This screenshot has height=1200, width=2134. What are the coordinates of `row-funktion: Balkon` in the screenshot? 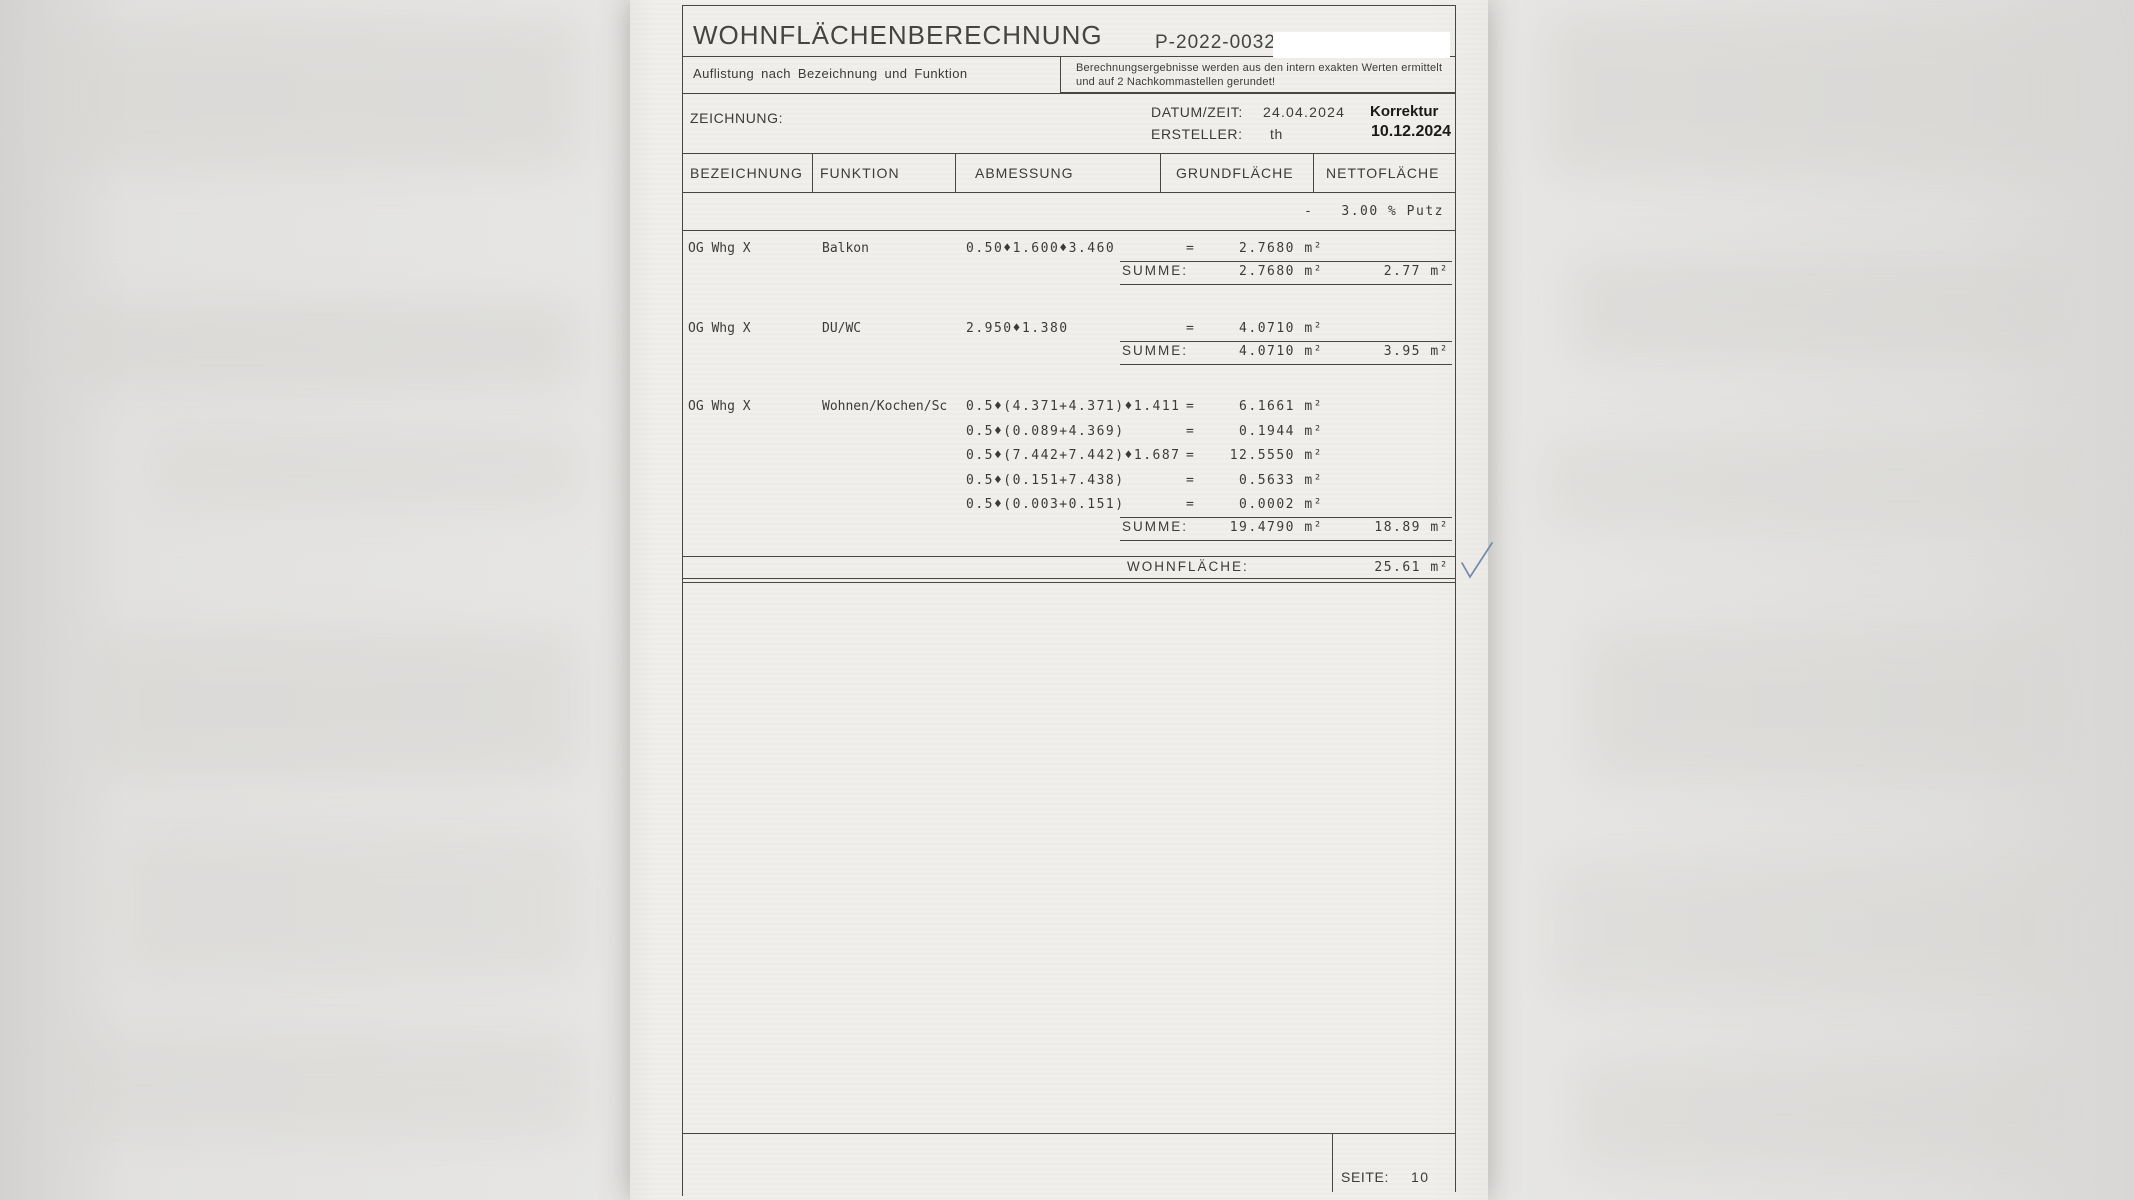 It's located at (845, 248).